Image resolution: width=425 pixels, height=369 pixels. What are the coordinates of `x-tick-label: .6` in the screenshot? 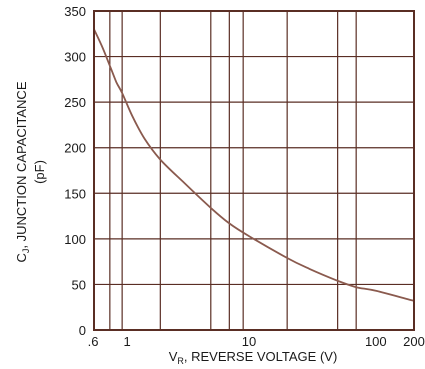 It's located at (93, 341).